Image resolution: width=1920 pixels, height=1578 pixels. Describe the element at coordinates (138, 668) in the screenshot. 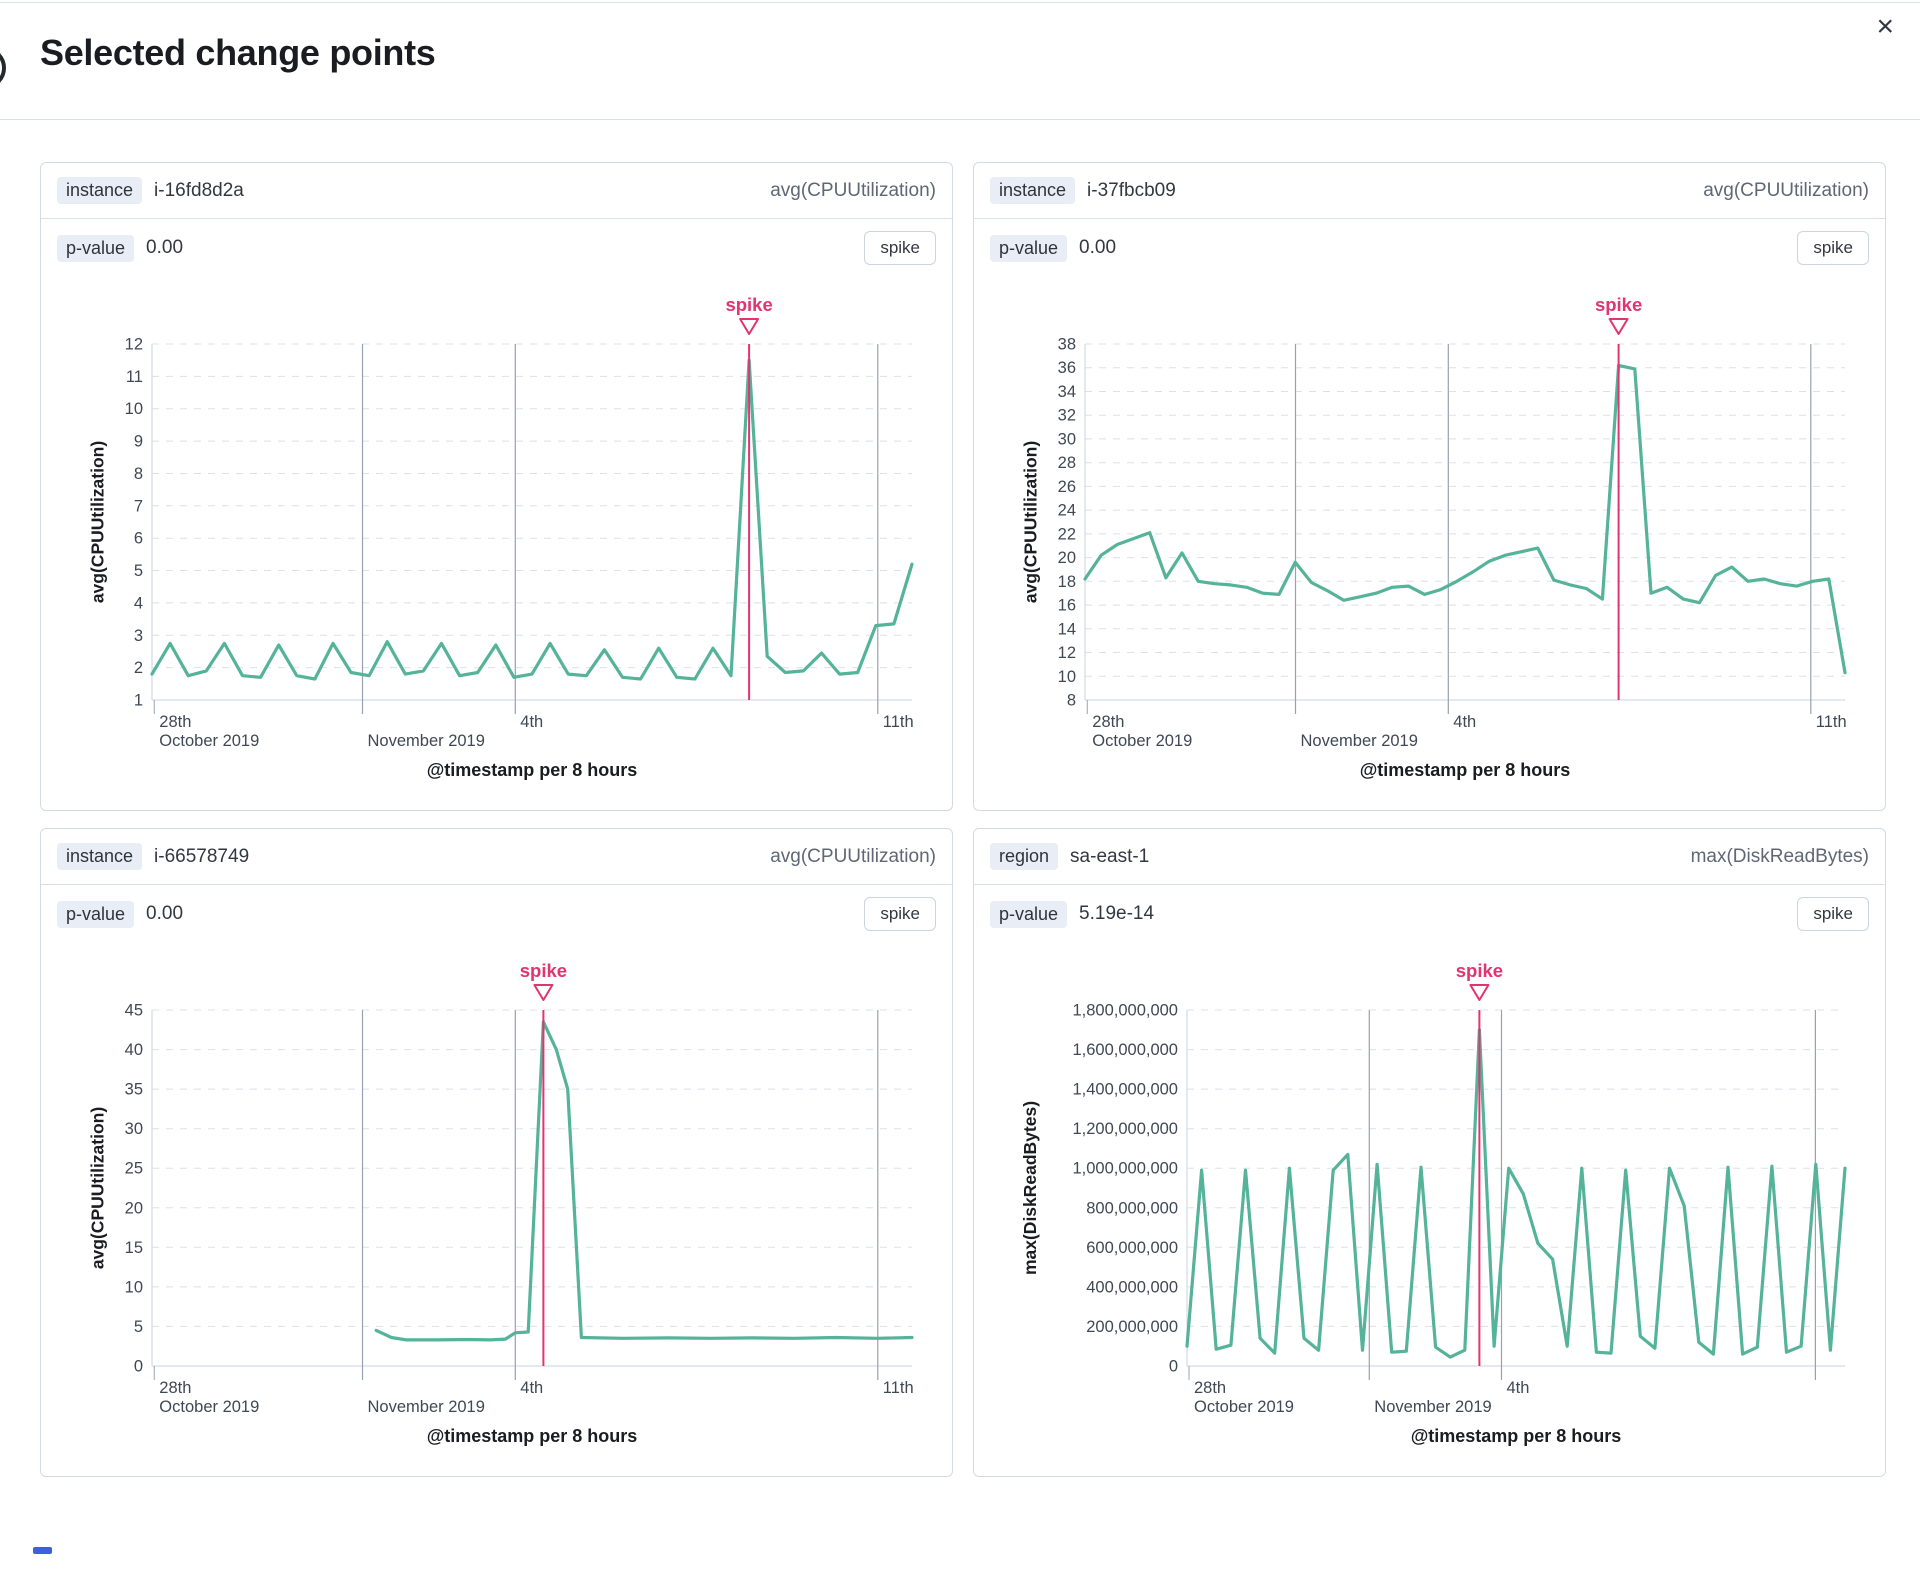

I see `y-tick-label: 2` at that location.